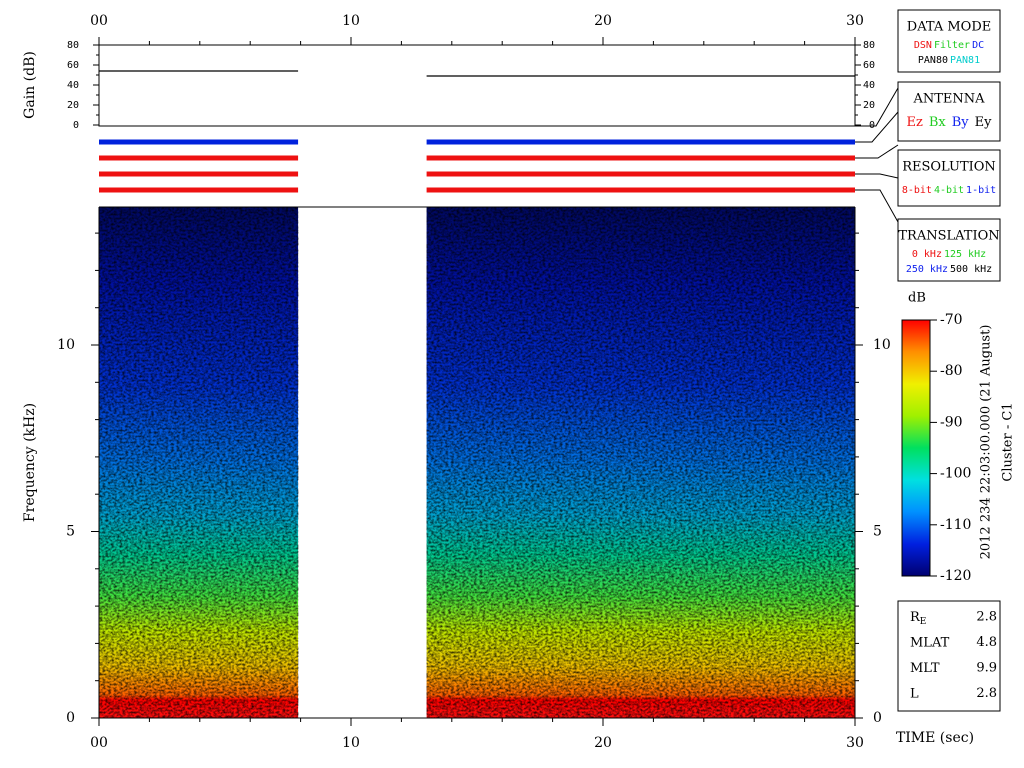  I want to click on legend-row: Ez Bx By Ey, so click(950, 122).